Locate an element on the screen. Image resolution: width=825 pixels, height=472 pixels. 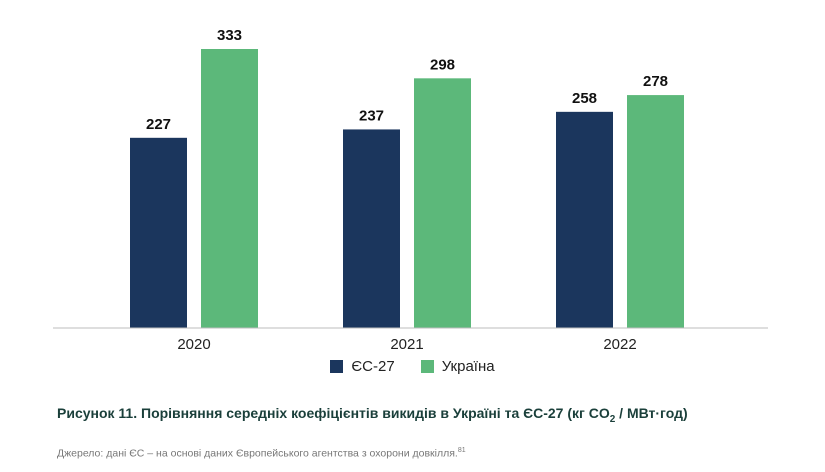
legend-label-eu: ЄС-27 is located at coordinates (373, 366).